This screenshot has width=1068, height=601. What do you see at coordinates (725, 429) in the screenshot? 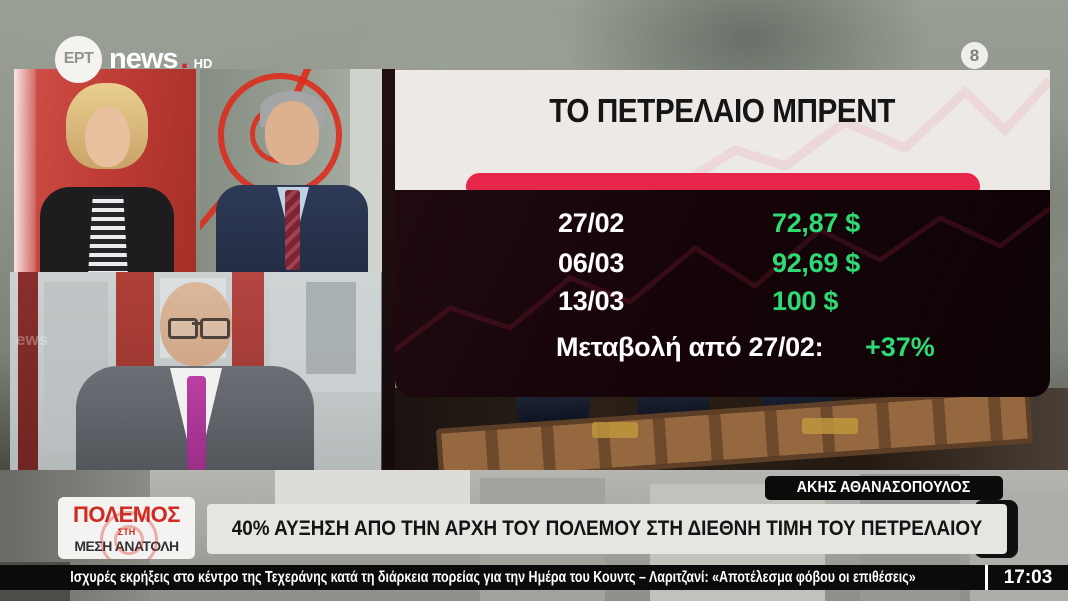
I see `oil-barrels-background` at bounding box center [725, 429].